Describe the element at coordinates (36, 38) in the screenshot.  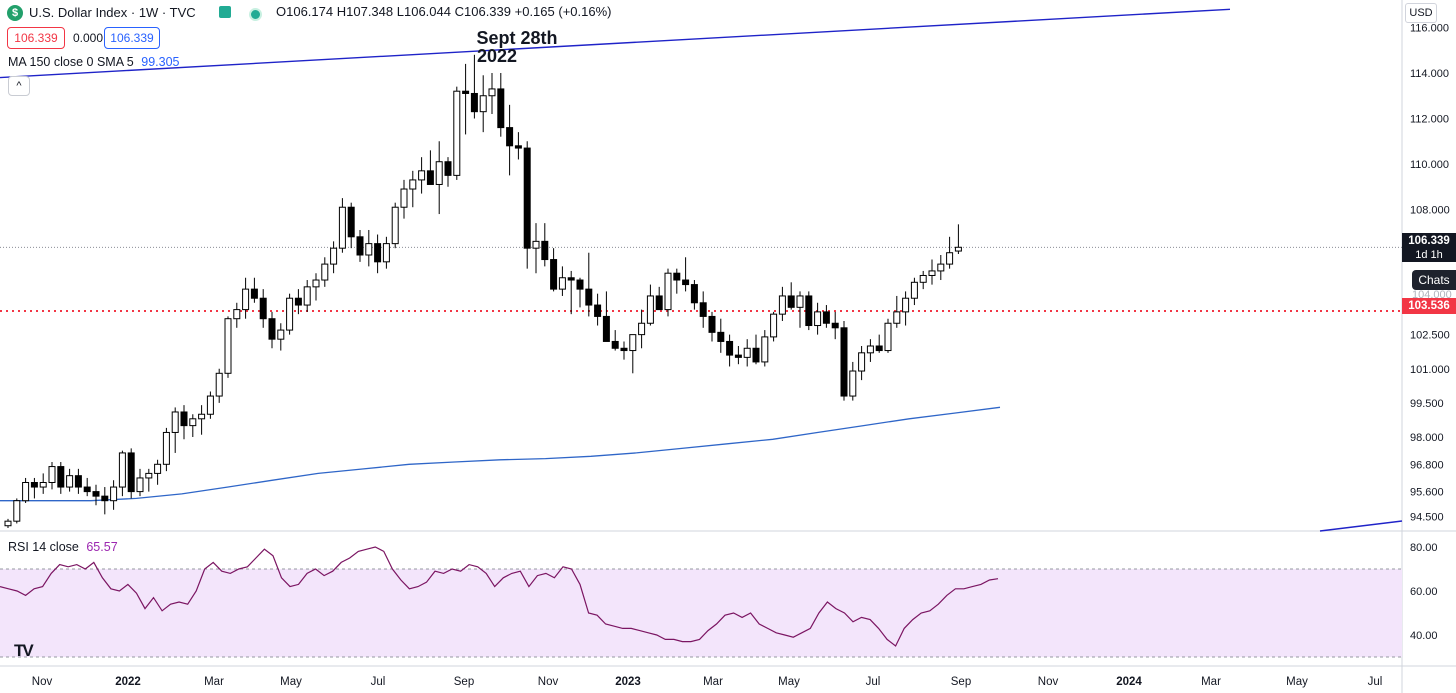
I see `sell-price-box: 106.339` at that location.